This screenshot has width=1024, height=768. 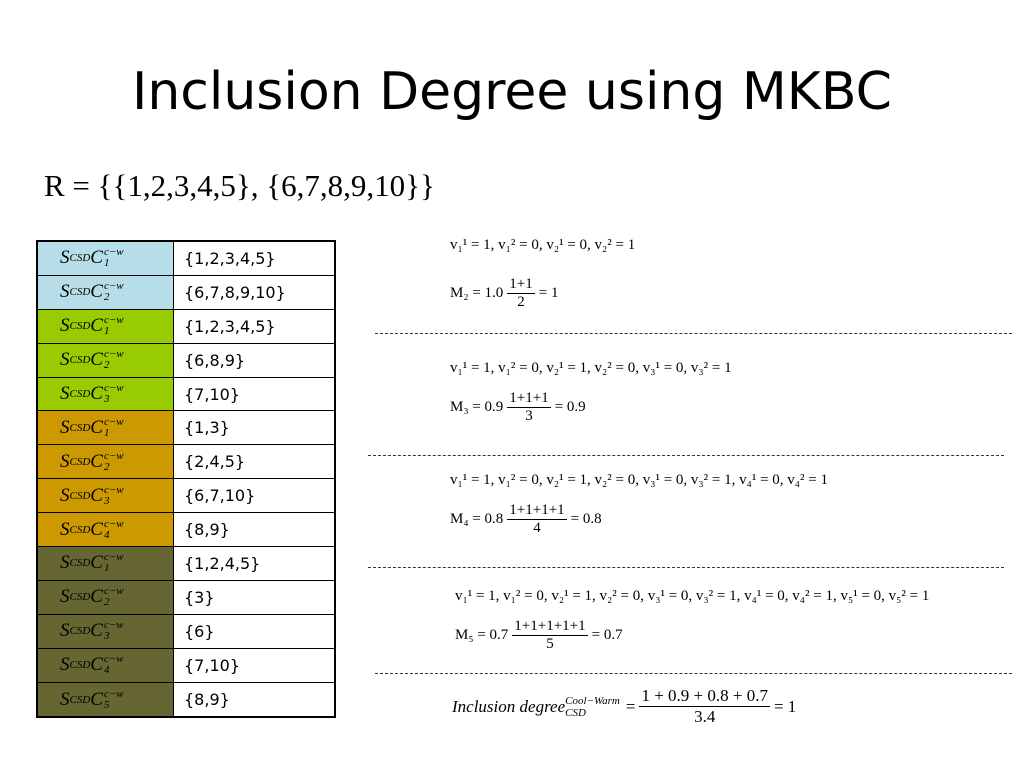 I want to click on denominator: 3, so click(x=529, y=416).